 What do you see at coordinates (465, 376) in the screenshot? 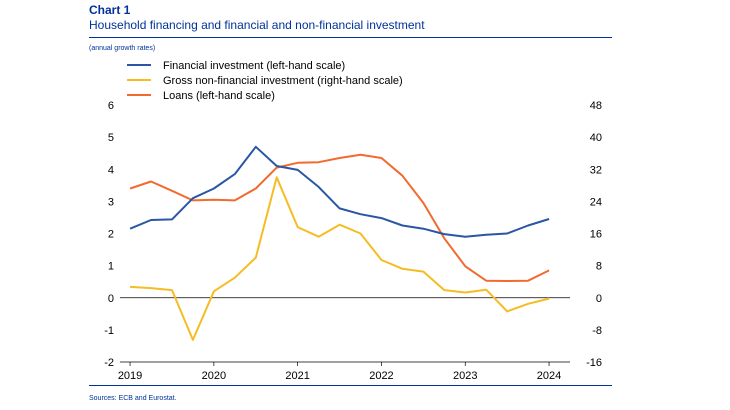
I see `x-tick-label: 2023` at bounding box center [465, 376].